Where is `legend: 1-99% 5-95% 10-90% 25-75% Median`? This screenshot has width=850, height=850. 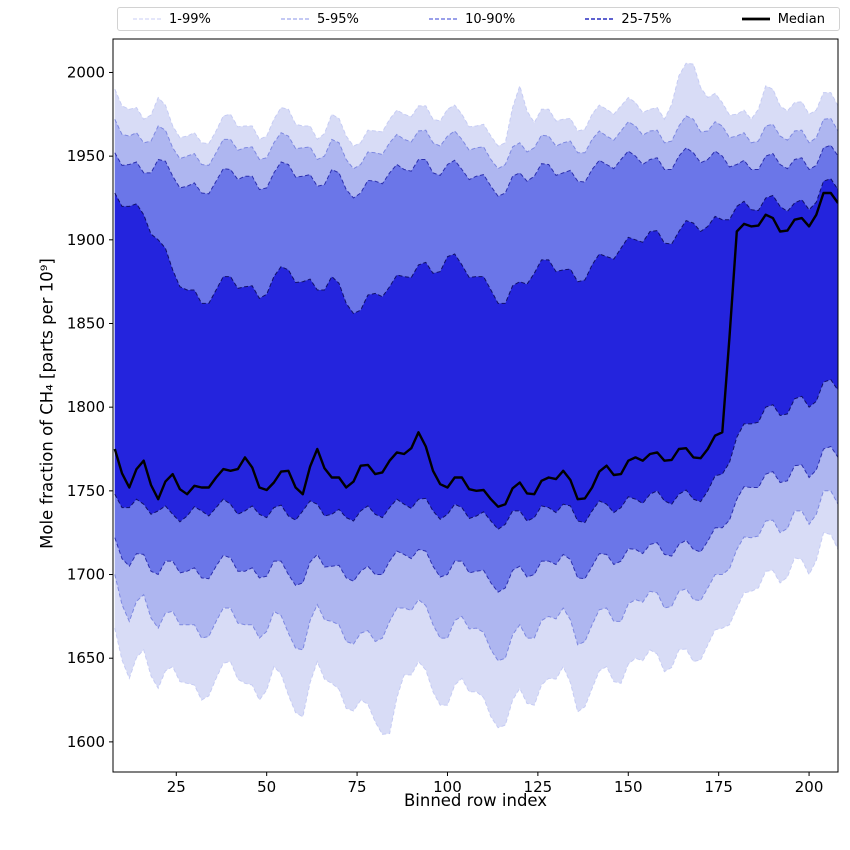 legend: 1-99% 5-95% 10-90% 25-75% Median is located at coordinates (478, 19).